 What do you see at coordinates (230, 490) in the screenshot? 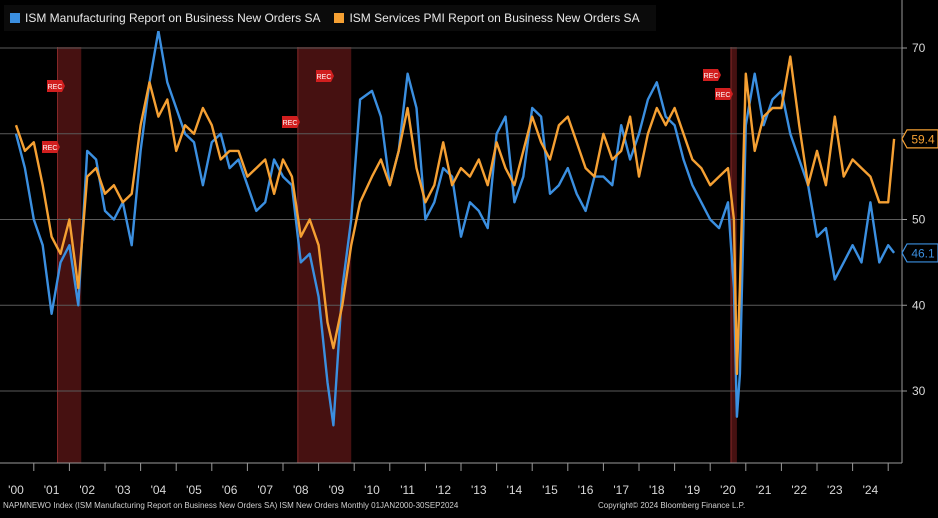
I see `x-tick-label: '06` at bounding box center [230, 490].